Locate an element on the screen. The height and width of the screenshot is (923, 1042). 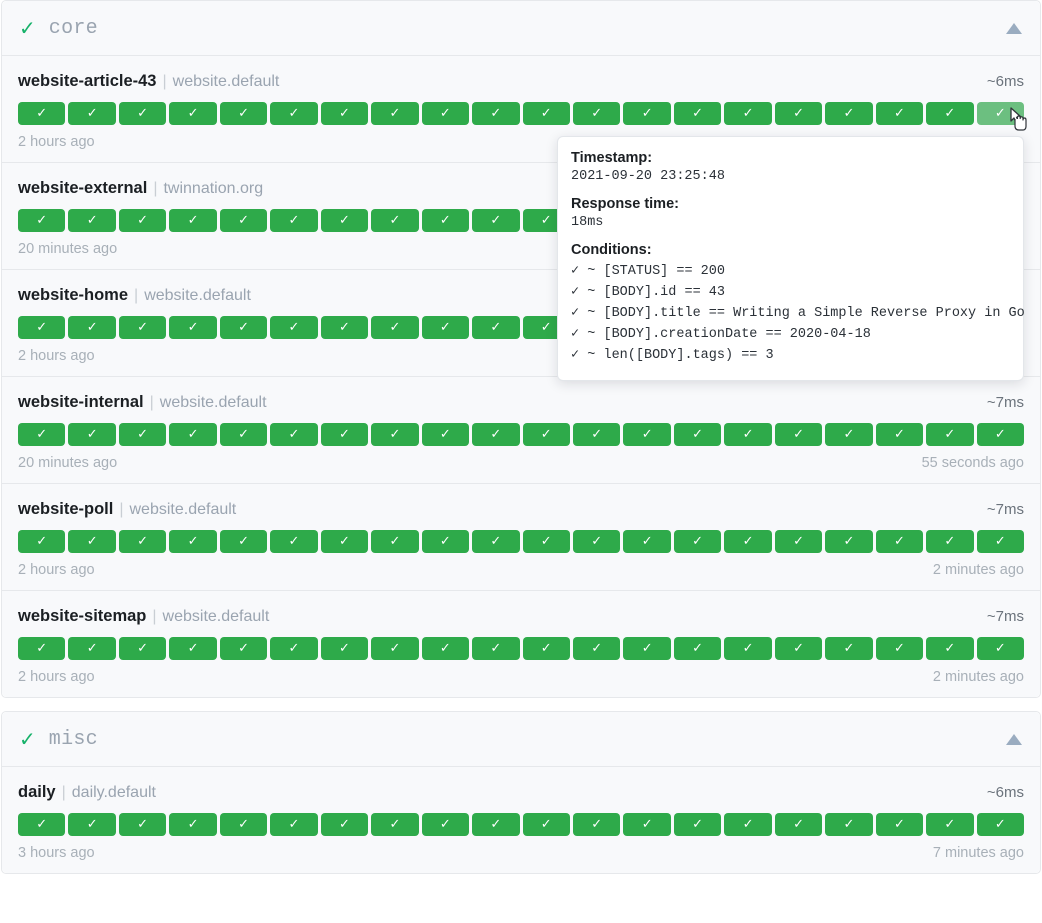
service-name: daily is located at coordinates (37, 792).